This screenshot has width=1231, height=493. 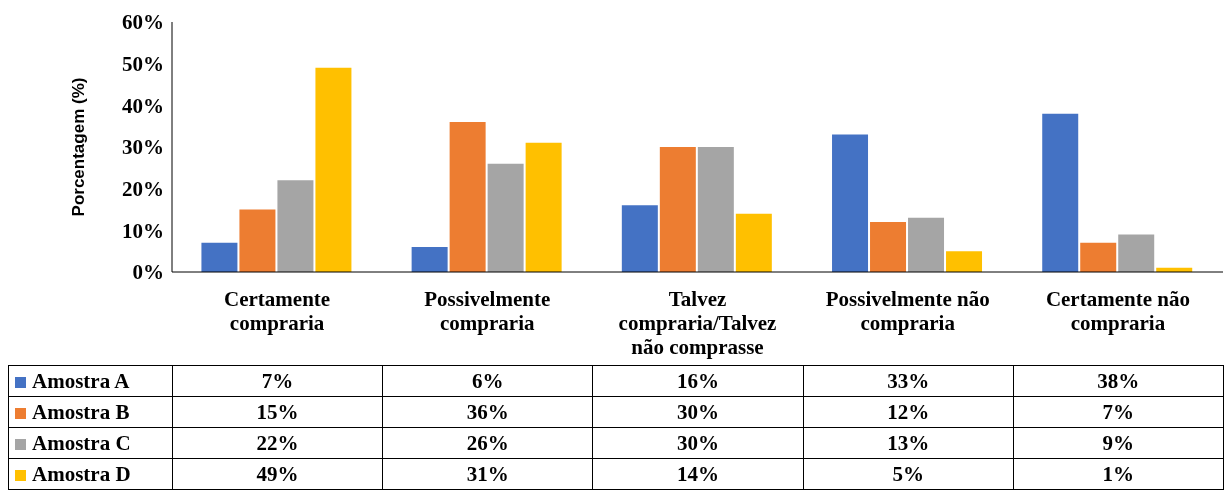 What do you see at coordinates (487, 474) in the screenshot?
I see `data-label: 31%` at bounding box center [487, 474].